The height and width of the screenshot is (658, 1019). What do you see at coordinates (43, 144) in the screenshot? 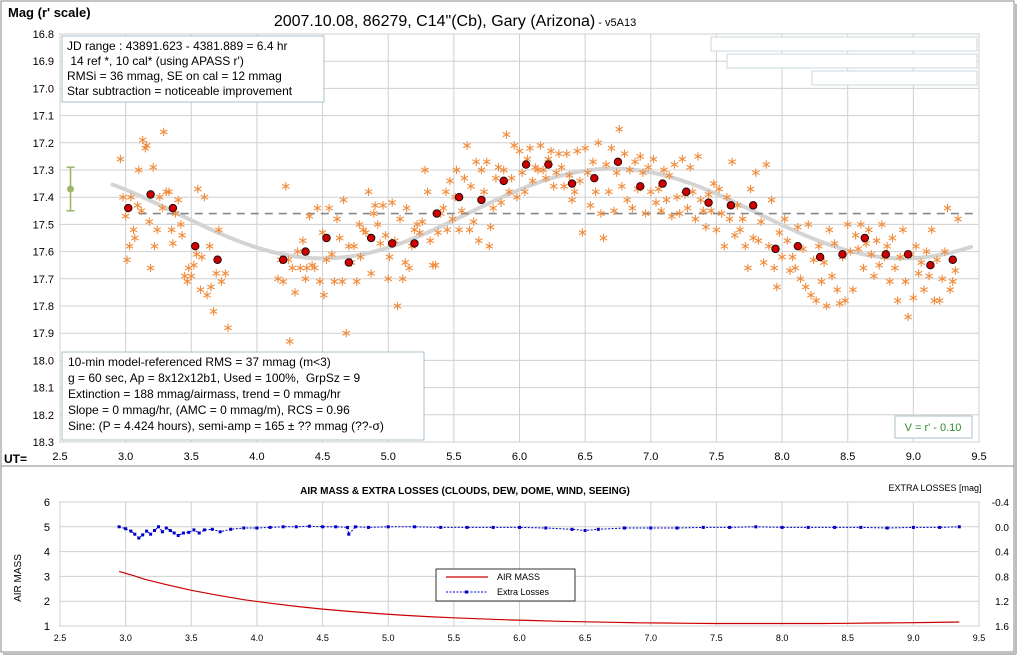
I see `y-tick-label: 17.2` at bounding box center [43, 144].